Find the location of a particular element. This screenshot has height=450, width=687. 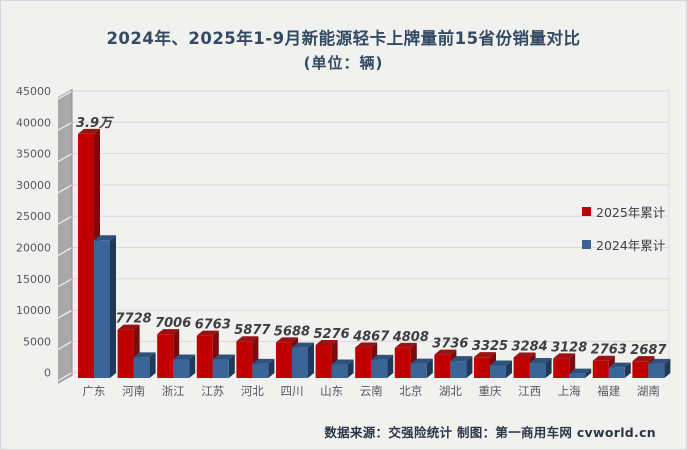

bar-2024-北京-front is located at coordinates (418, 370).